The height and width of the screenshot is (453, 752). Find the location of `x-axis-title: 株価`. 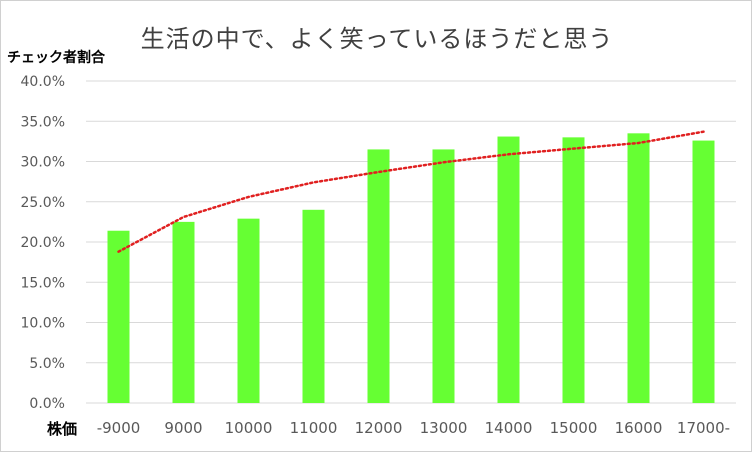

x-axis-title: 株価 is located at coordinates (62, 429).